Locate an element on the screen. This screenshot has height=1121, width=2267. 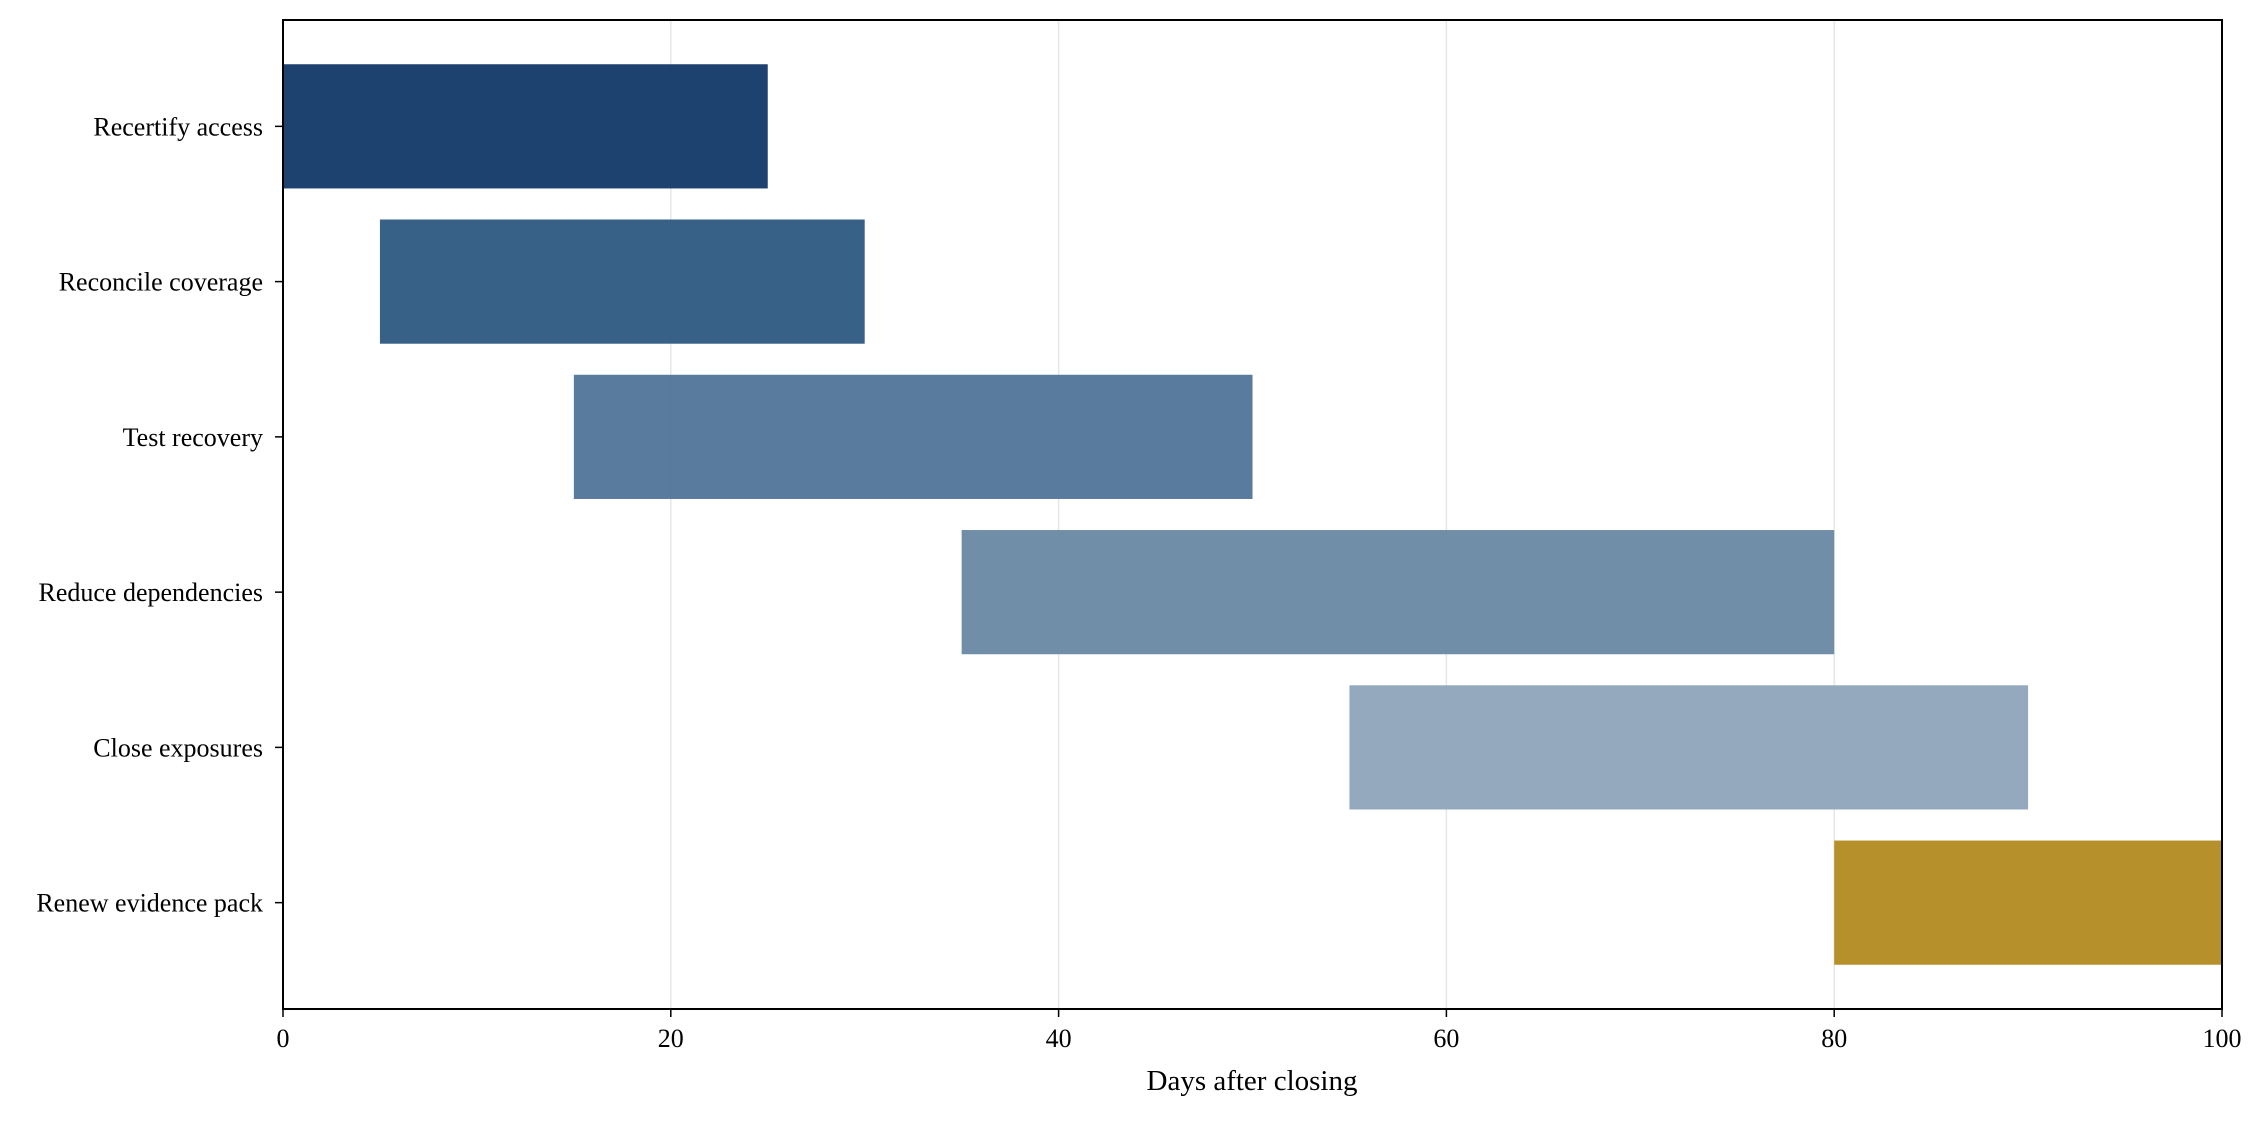
y-tick-label: Renew evidence pack is located at coordinates (149, 903).